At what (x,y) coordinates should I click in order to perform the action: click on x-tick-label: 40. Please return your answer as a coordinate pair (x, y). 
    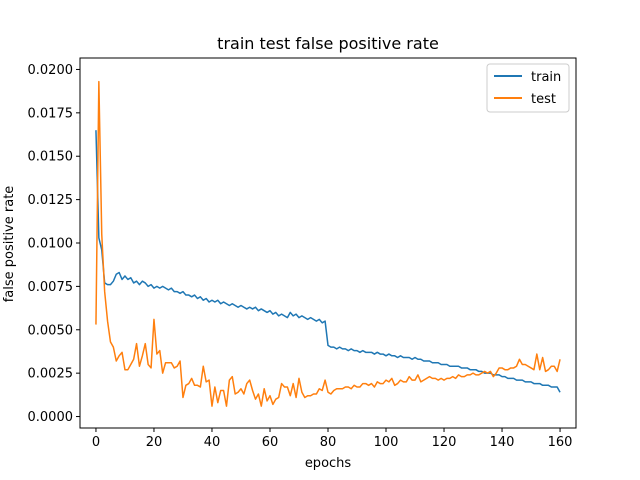
    Looking at the image, I should click on (212, 442).